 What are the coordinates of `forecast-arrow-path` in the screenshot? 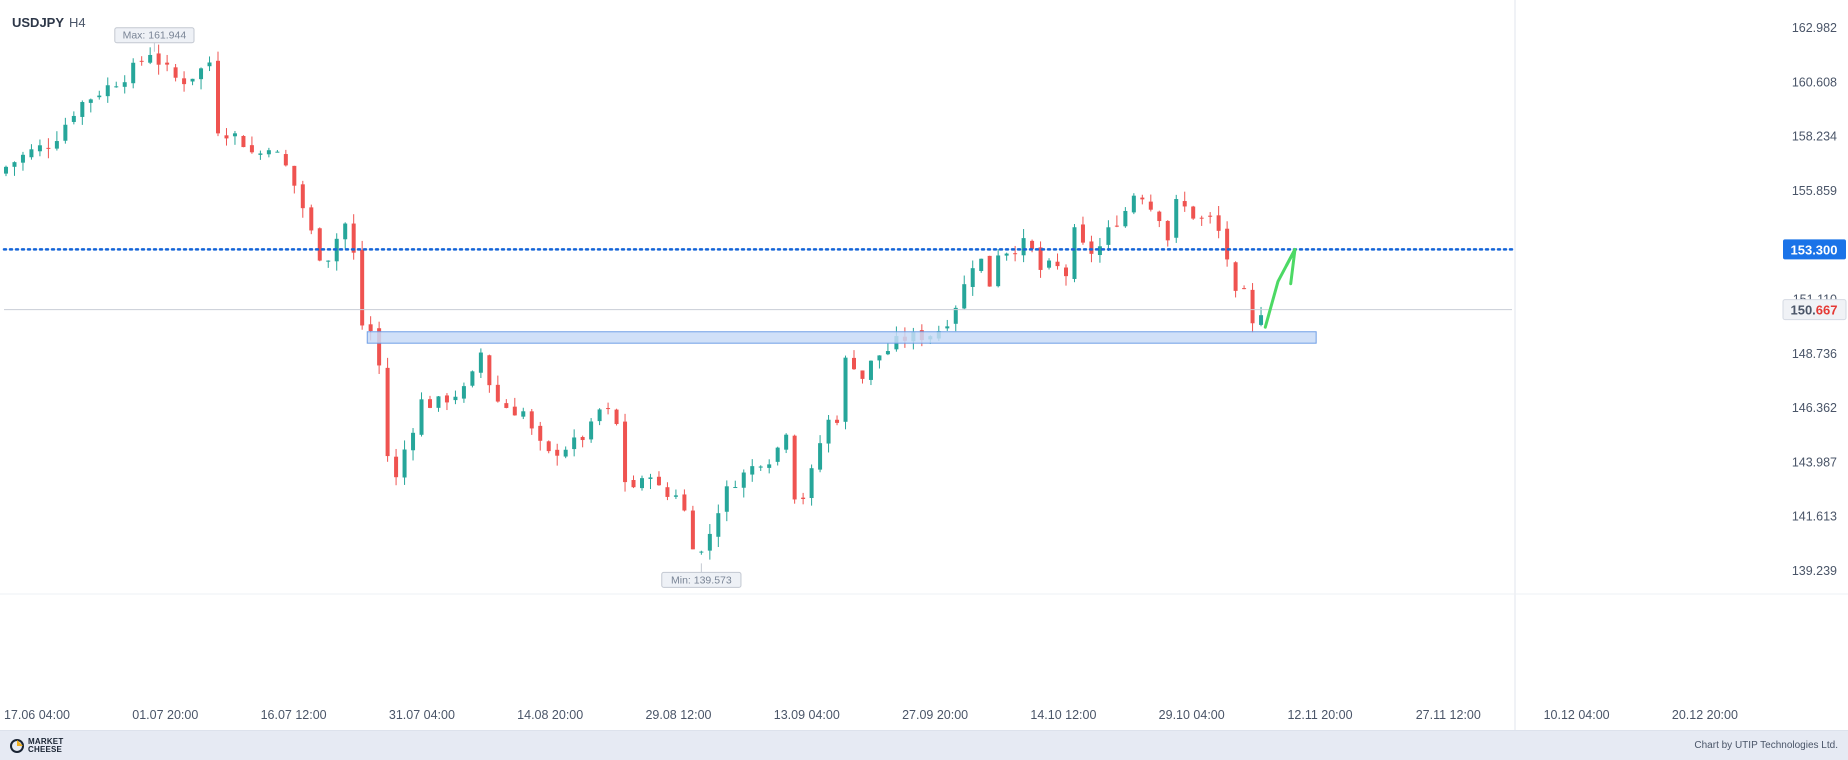 It's located at (1280, 288).